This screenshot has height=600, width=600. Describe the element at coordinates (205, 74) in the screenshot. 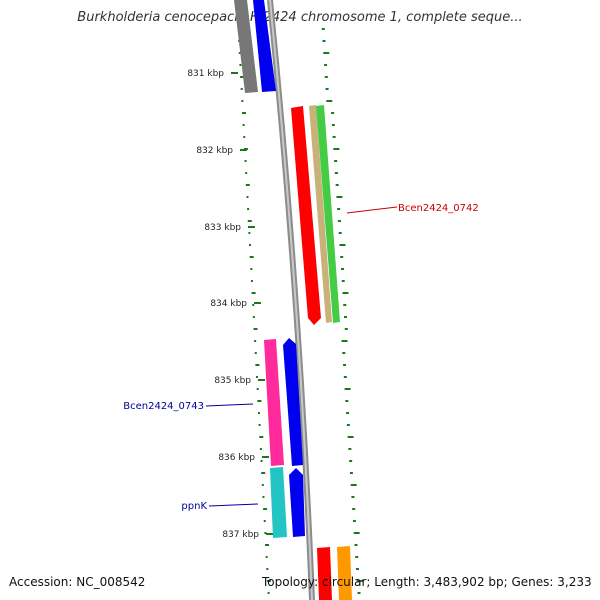

I see `tick-label: 831 kbp` at that location.